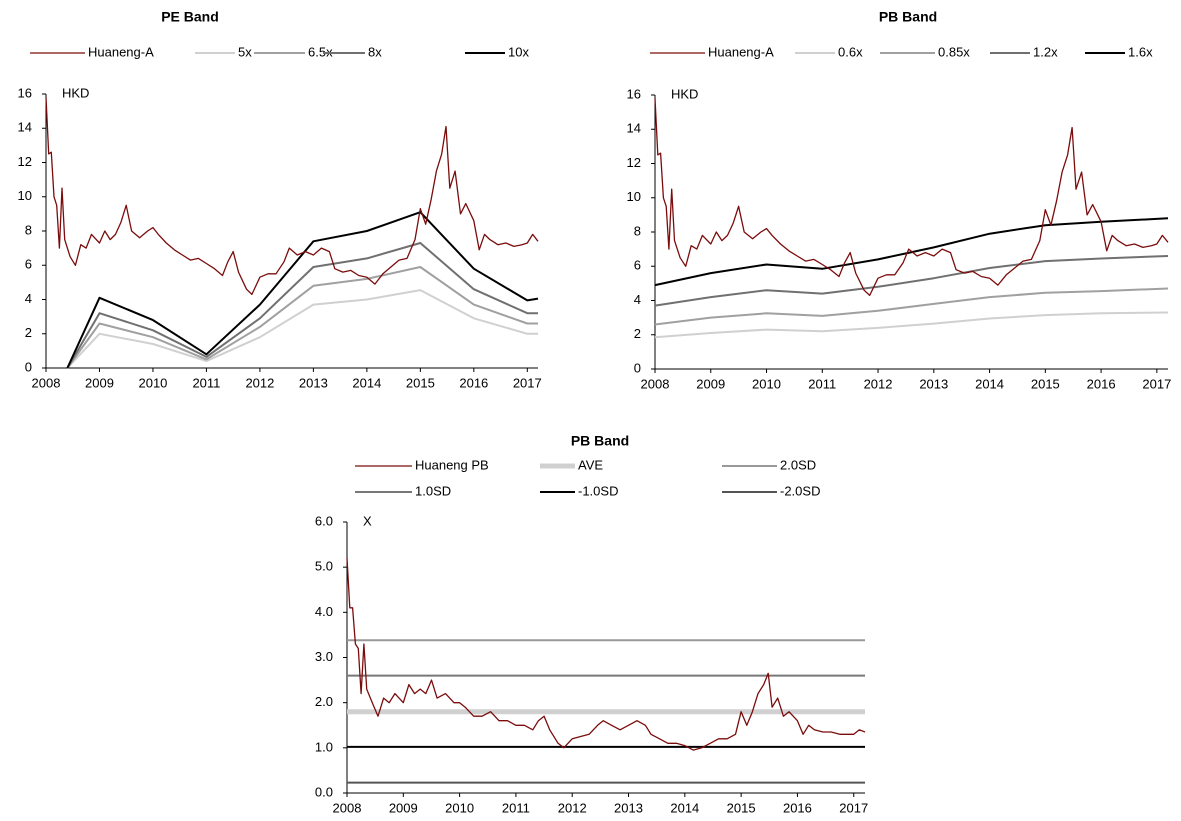 Image resolution: width=1181 pixels, height=821 pixels. What do you see at coordinates (324, 746) in the screenshot?
I see `y-tick-label: 1.0` at bounding box center [324, 746].